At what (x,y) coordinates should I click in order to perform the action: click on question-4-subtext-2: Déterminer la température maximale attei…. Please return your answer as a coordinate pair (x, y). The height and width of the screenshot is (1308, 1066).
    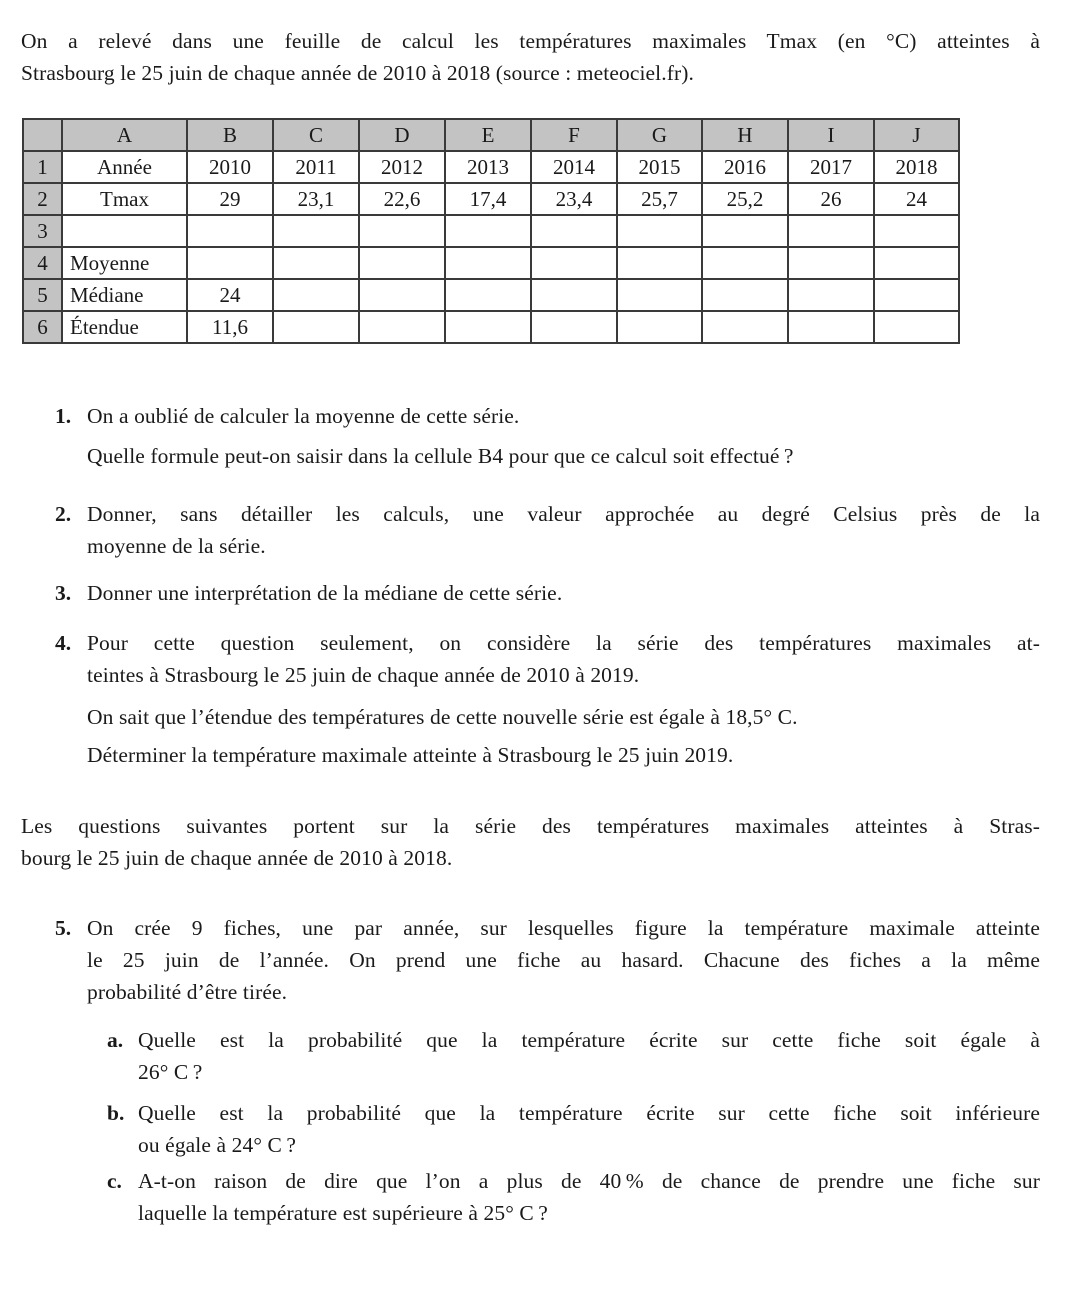
    Looking at the image, I should click on (563, 755).